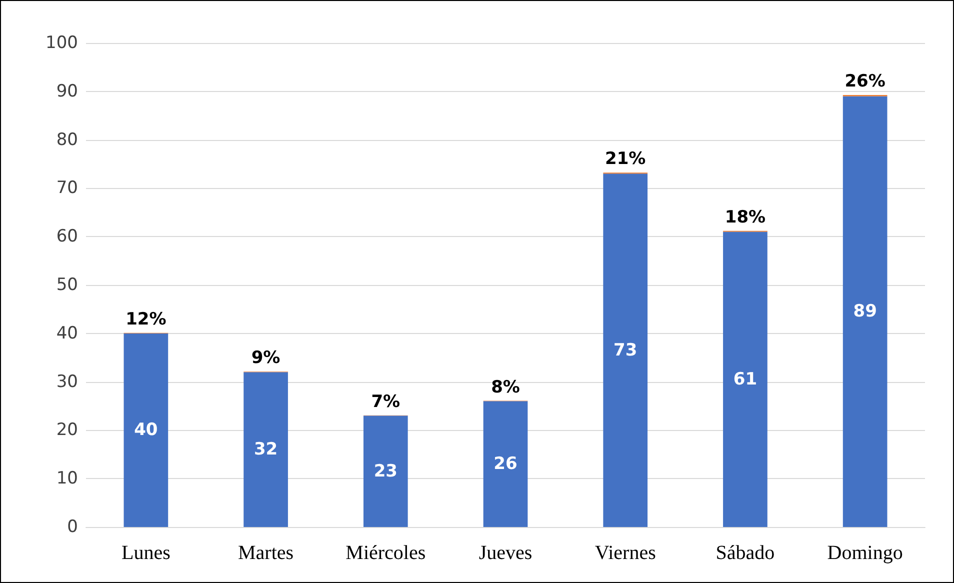 The width and height of the screenshot is (954, 583). Describe the element at coordinates (67, 478) in the screenshot. I see `y-tick-label: 10` at that location.